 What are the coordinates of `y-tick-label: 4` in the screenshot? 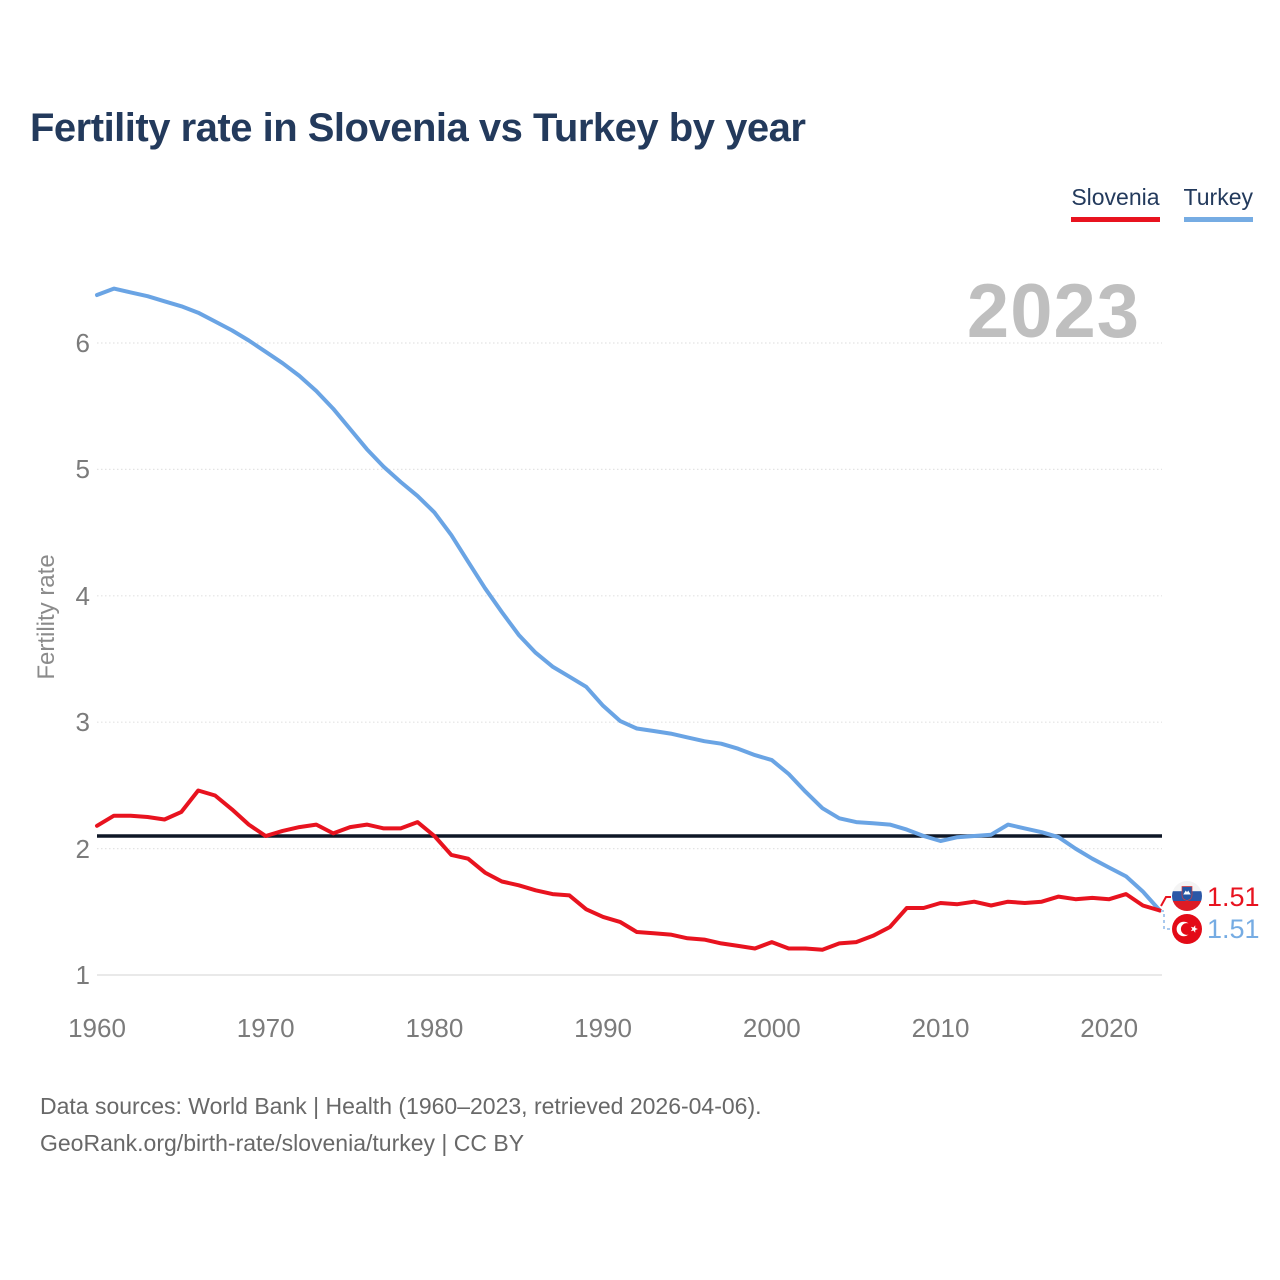 It's located at (82, 595).